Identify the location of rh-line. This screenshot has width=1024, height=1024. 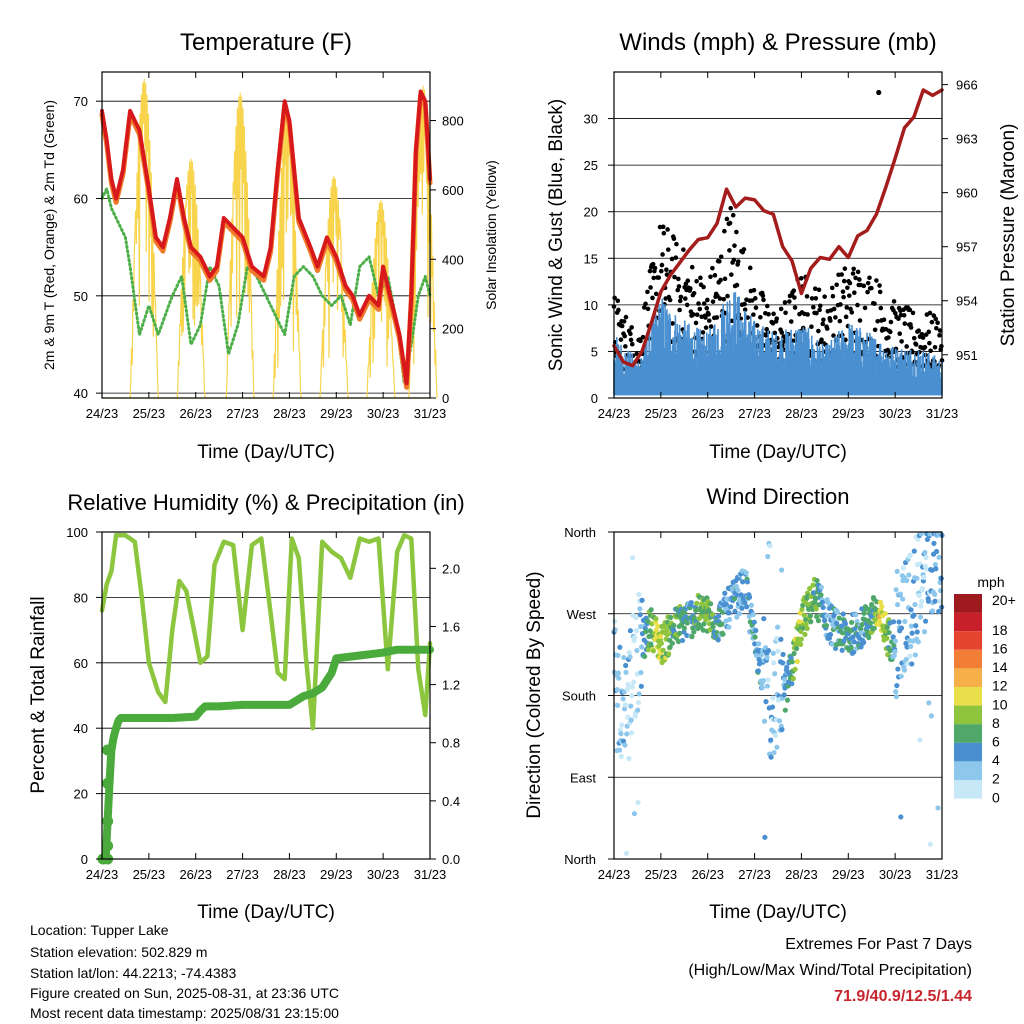
(266, 632).